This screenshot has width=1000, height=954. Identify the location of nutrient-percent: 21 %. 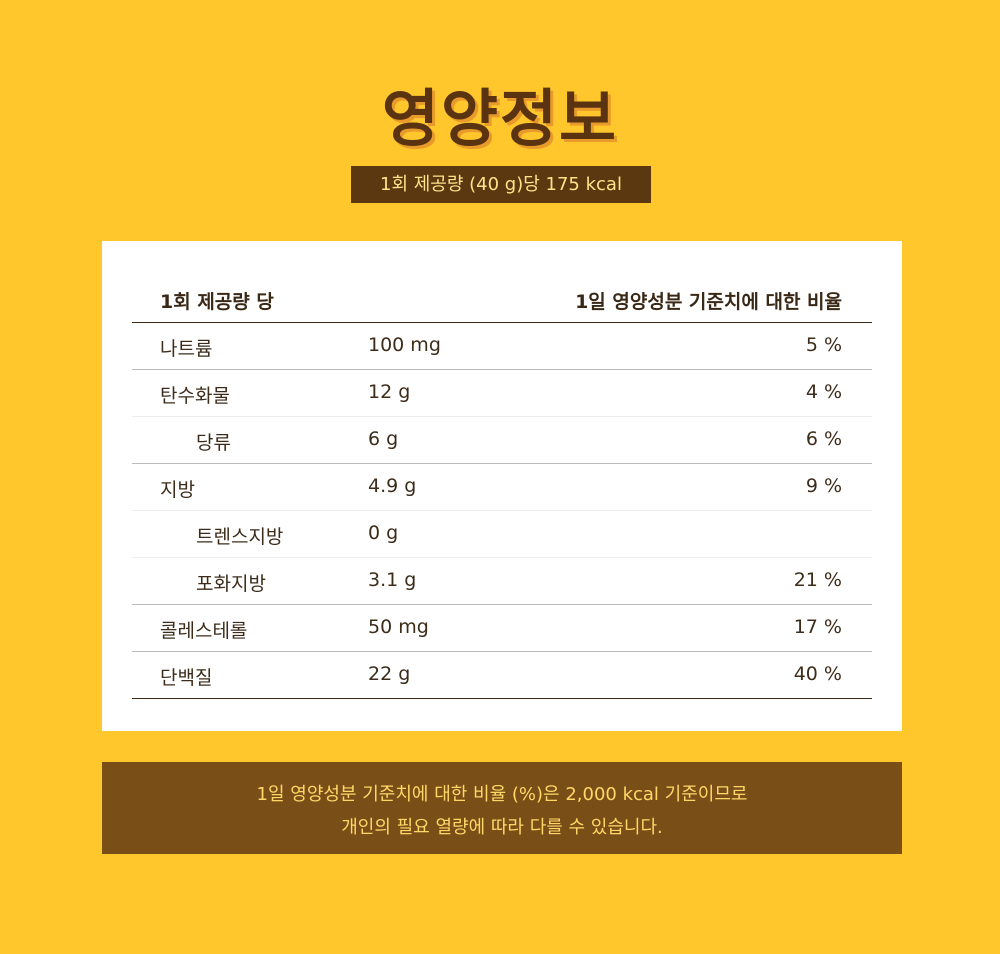
(817, 580).